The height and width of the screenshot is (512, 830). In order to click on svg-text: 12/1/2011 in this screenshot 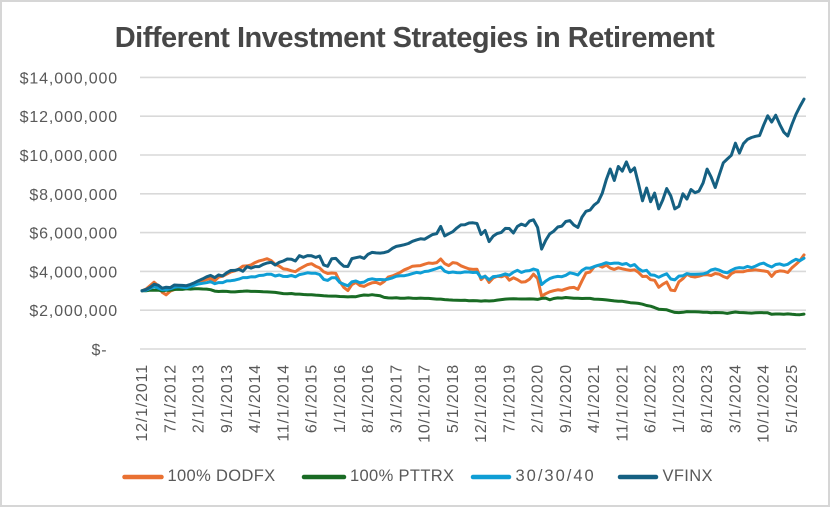, I will do `click(142, 403)`.